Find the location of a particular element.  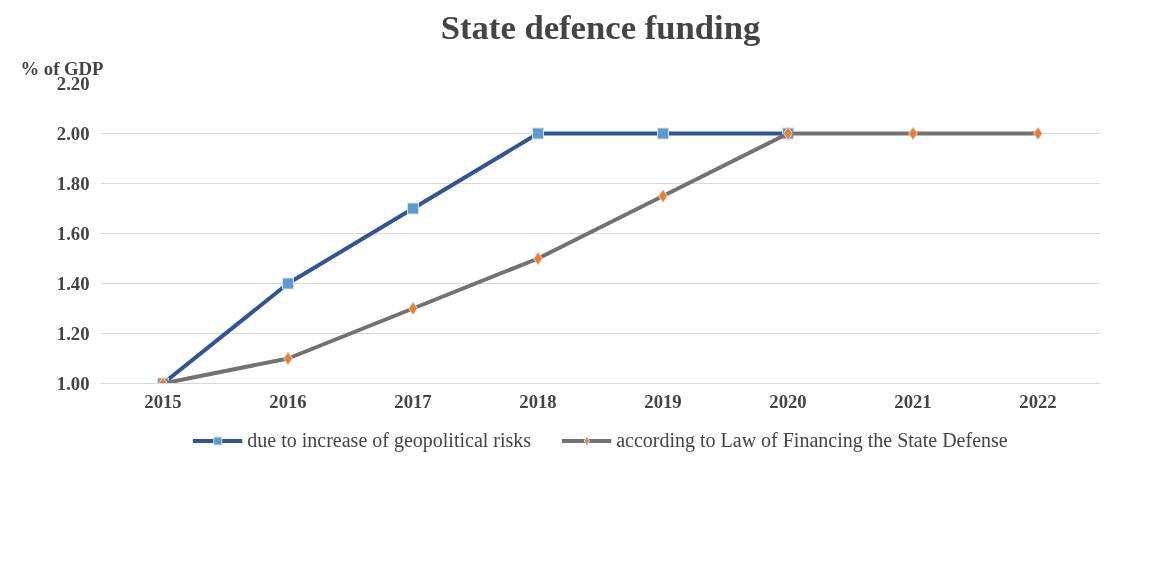

y-tick-label: 1.40 is located at coordinates (73, 283).